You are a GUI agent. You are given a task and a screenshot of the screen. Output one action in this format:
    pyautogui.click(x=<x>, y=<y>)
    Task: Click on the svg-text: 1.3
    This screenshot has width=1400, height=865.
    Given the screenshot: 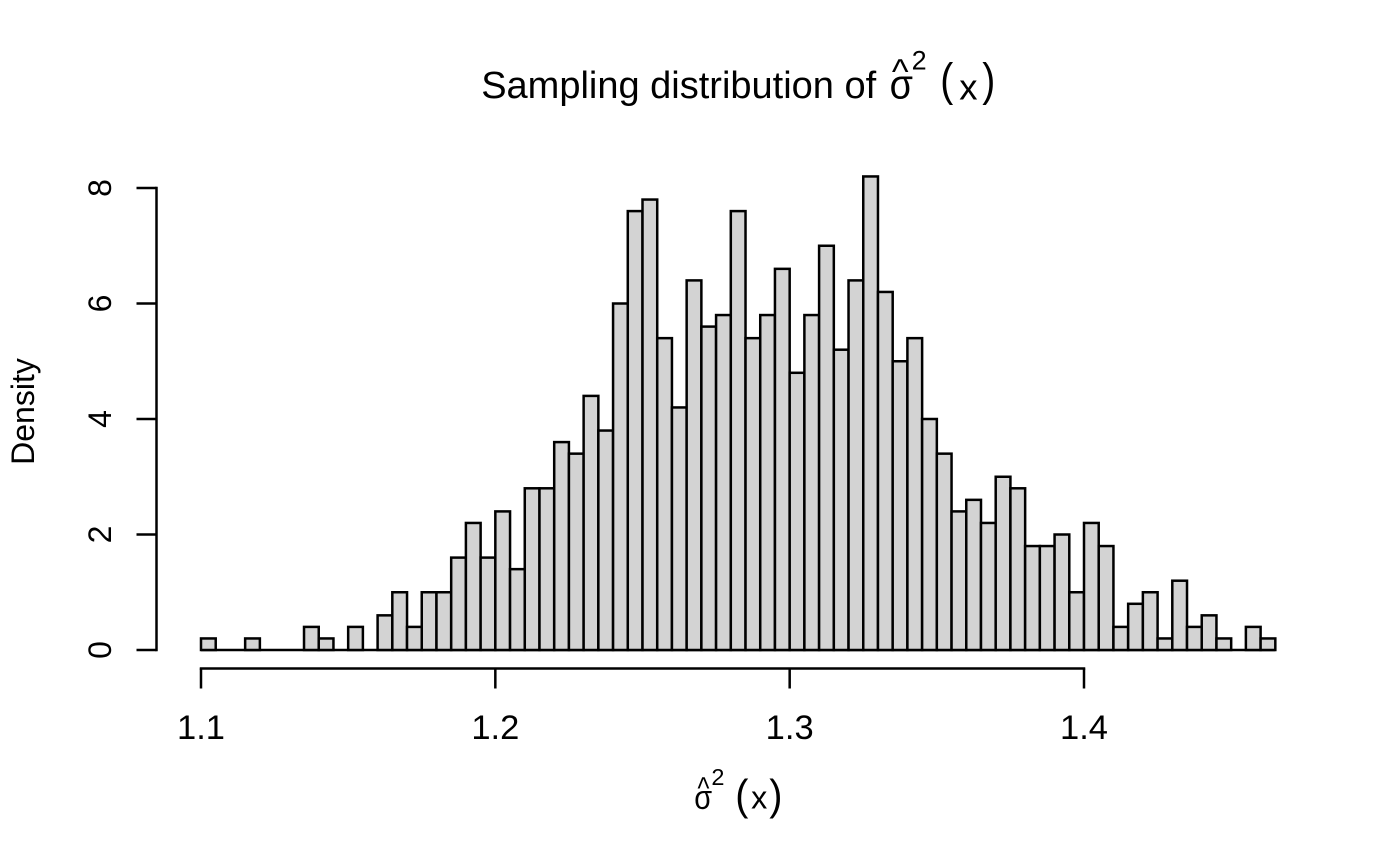 What is the action you would take?
    pyautogui.click(x=790, y=728)
    